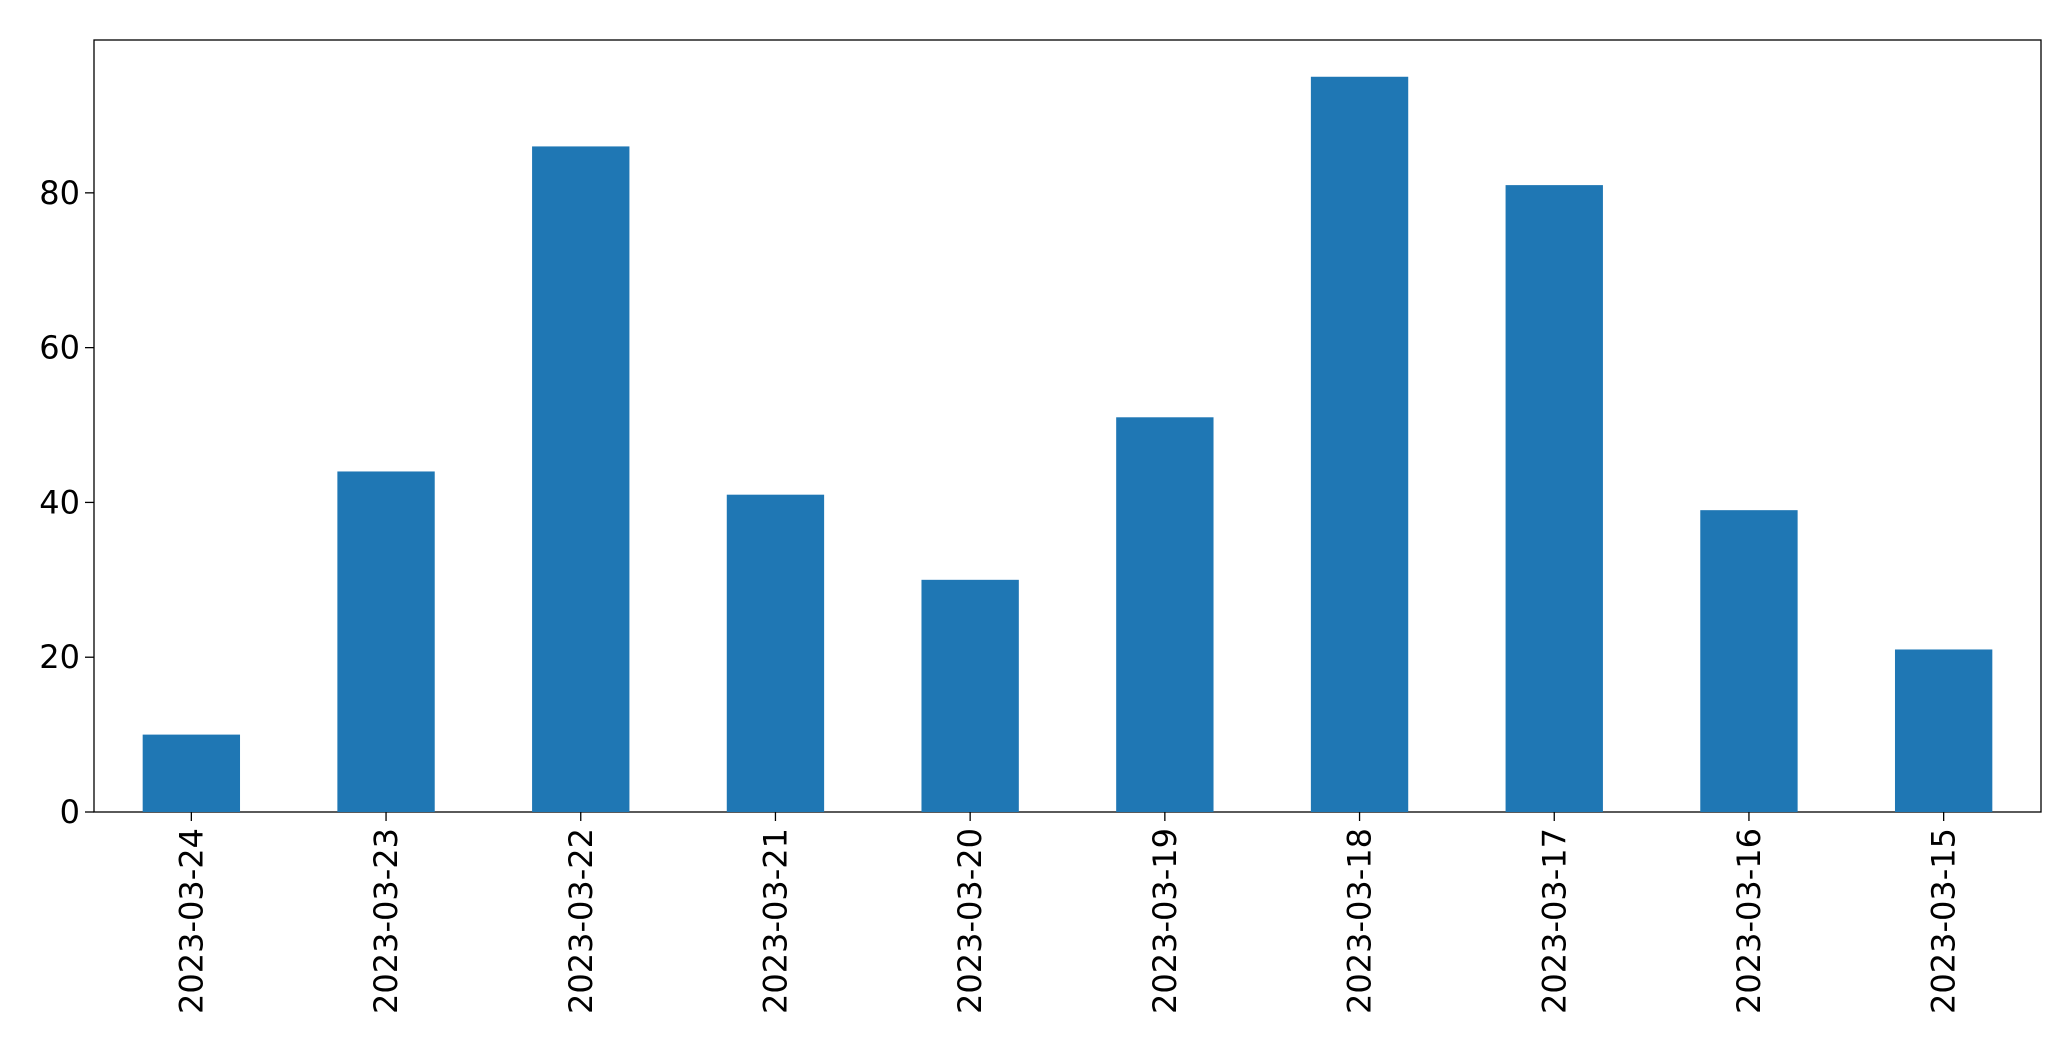 The height and width of the screenshot is (1061, 2071). What do you see at coordinates (581, 921) in the screenshot?
I see `x-tick-label: 2023-03-22` at bounding box center [581, 921].